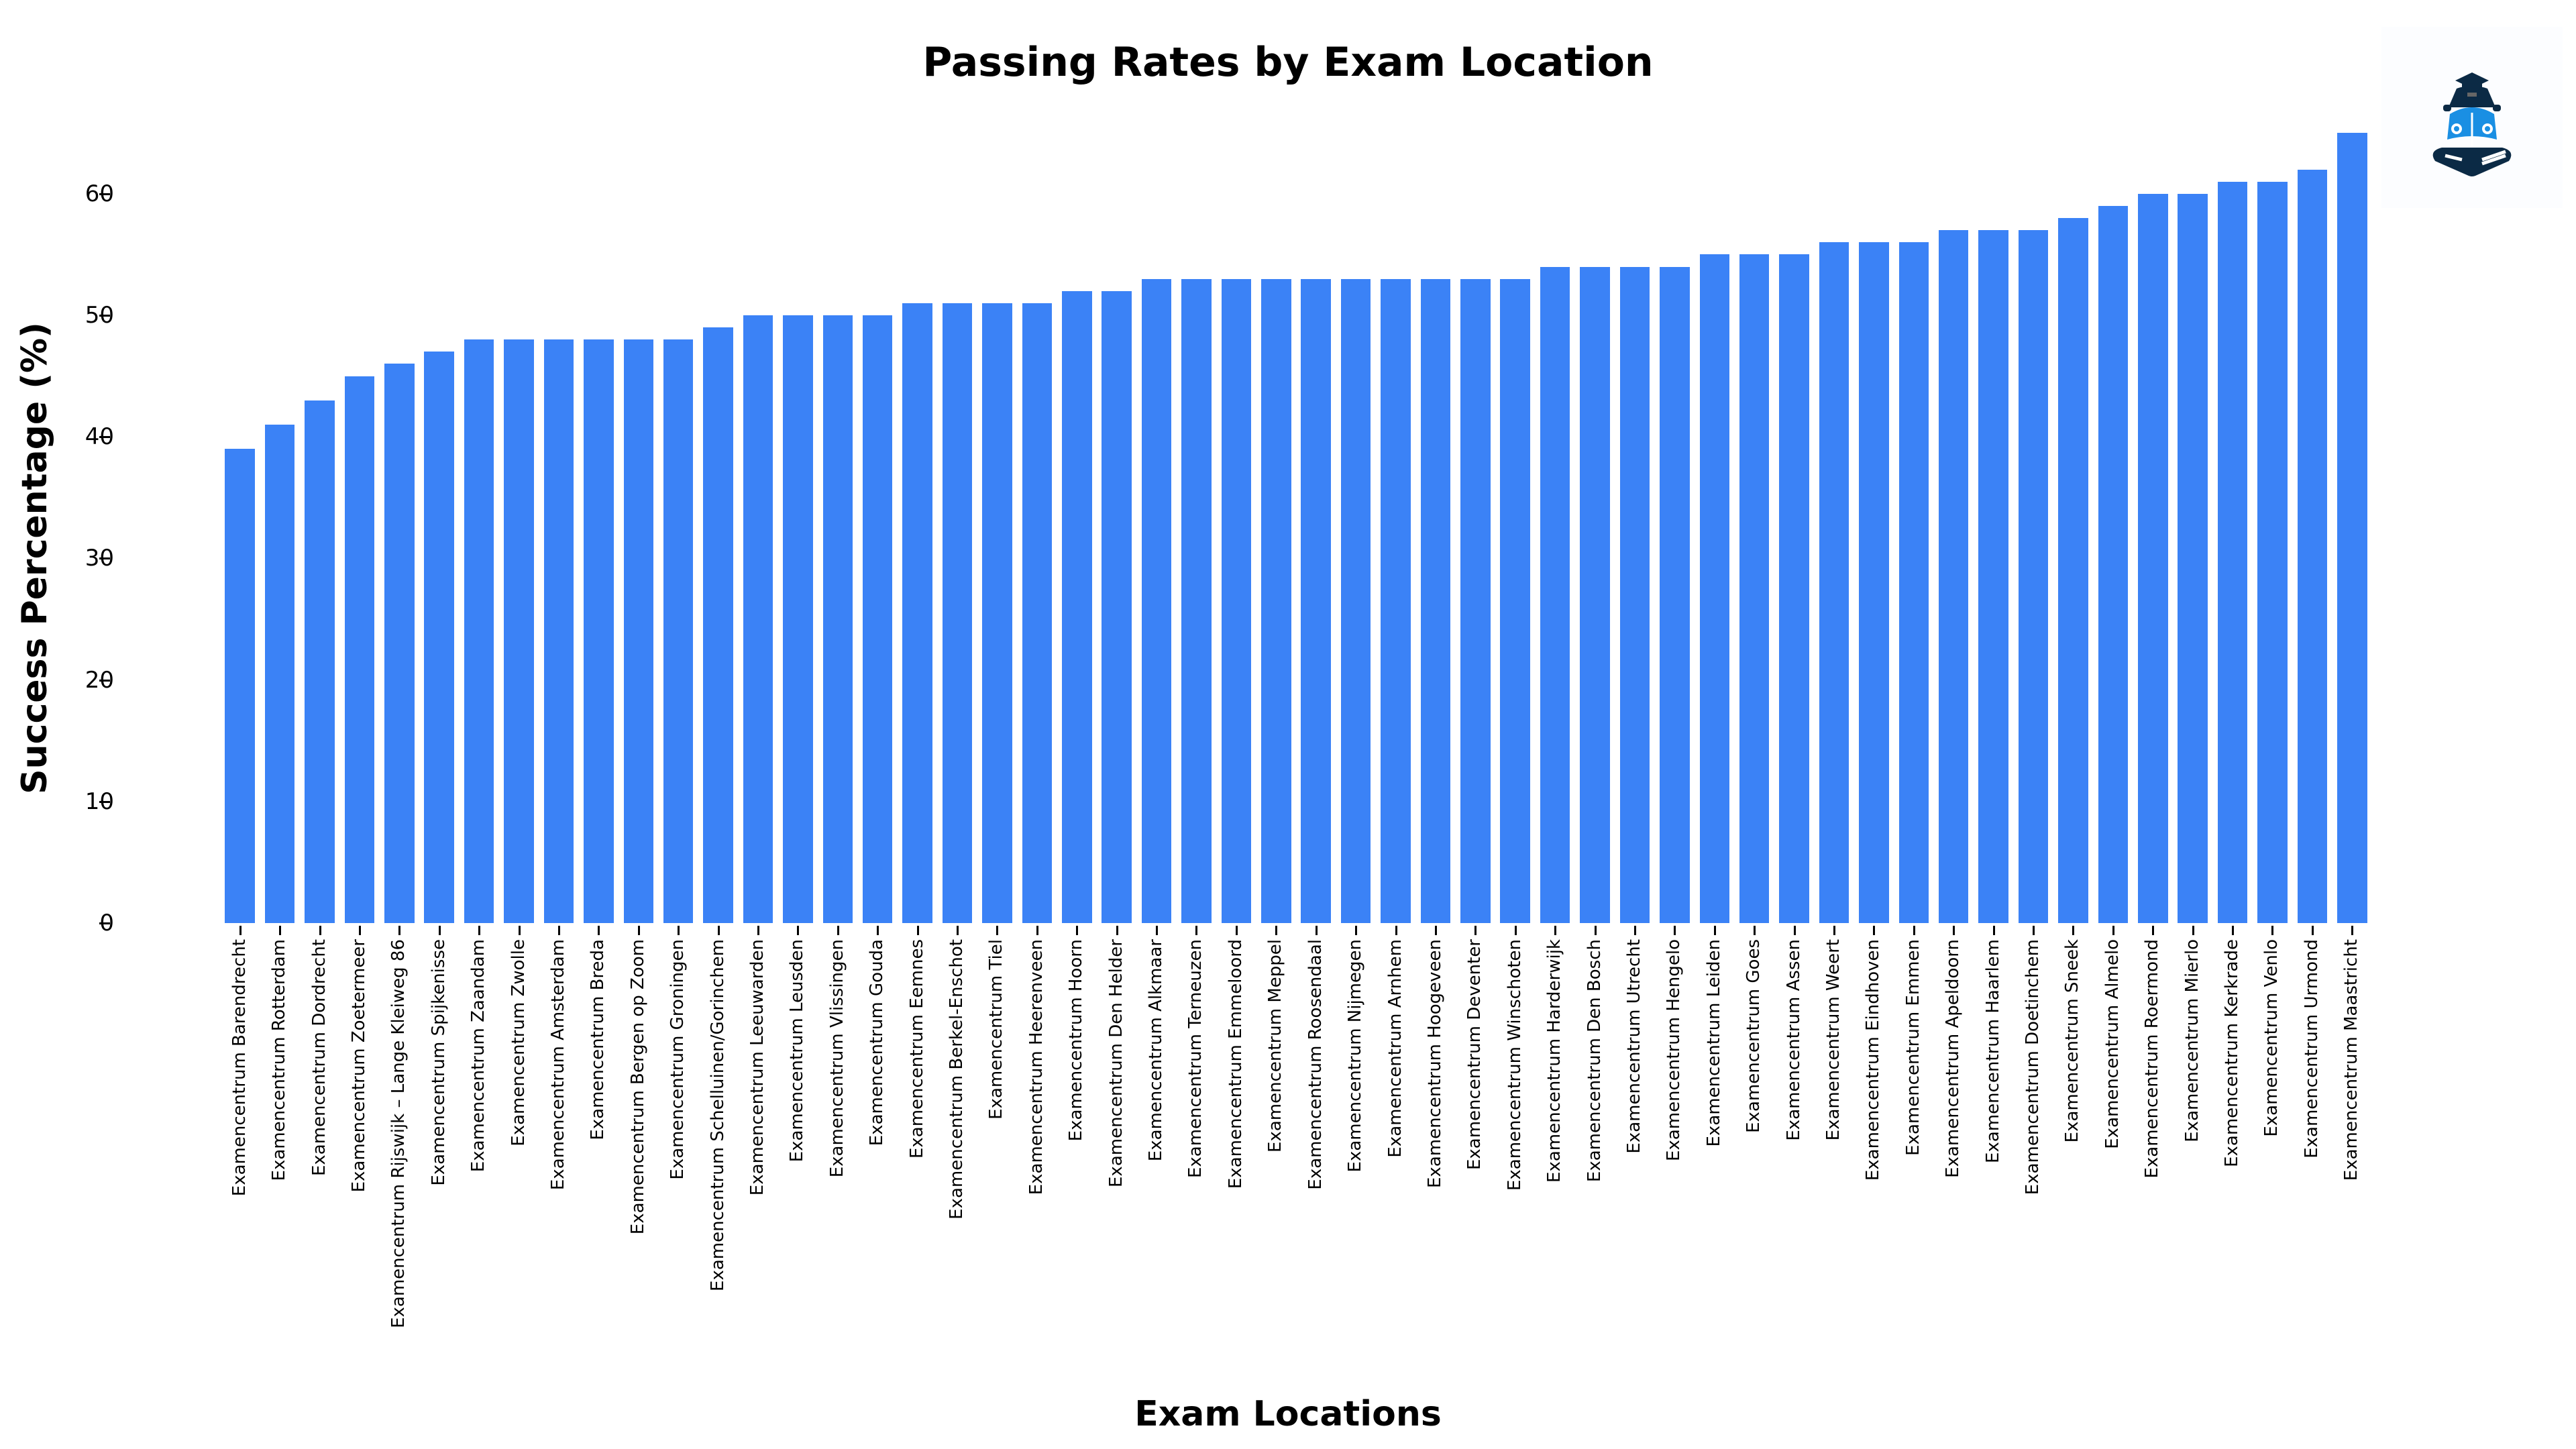  Describe the element at coordinates (1288, 1414) in the screenshot. I see `x-axis-label: Exam Locations` at that location.